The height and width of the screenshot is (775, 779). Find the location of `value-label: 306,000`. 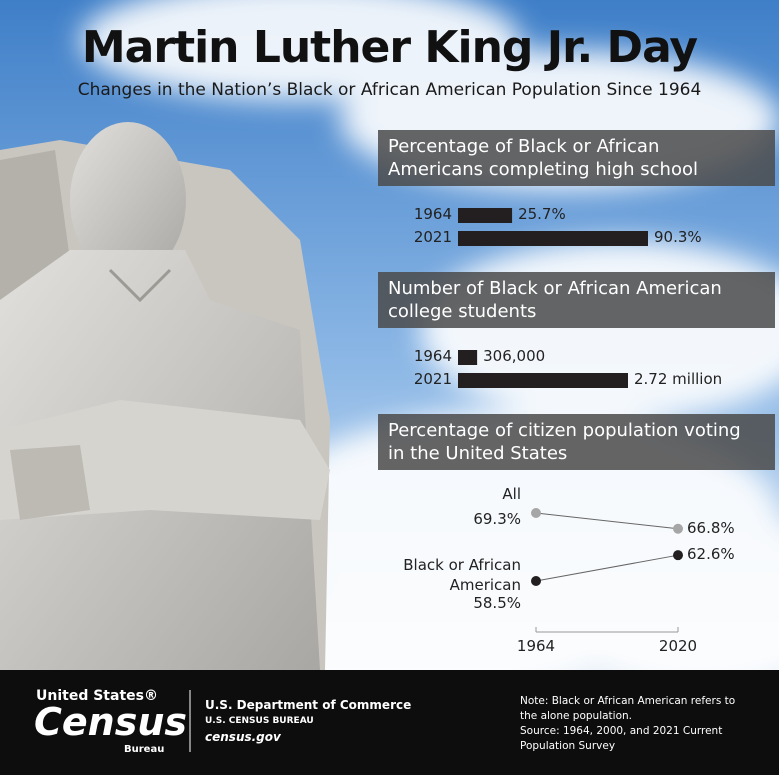

value-label: 306,000 is located at coordinates (514, 356).